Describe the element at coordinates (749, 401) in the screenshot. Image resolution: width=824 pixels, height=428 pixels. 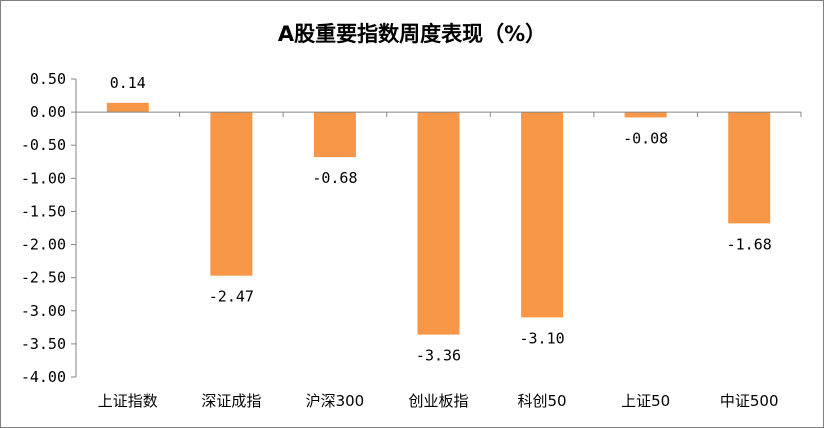
I see `category-label-7: 中证500` at that location.